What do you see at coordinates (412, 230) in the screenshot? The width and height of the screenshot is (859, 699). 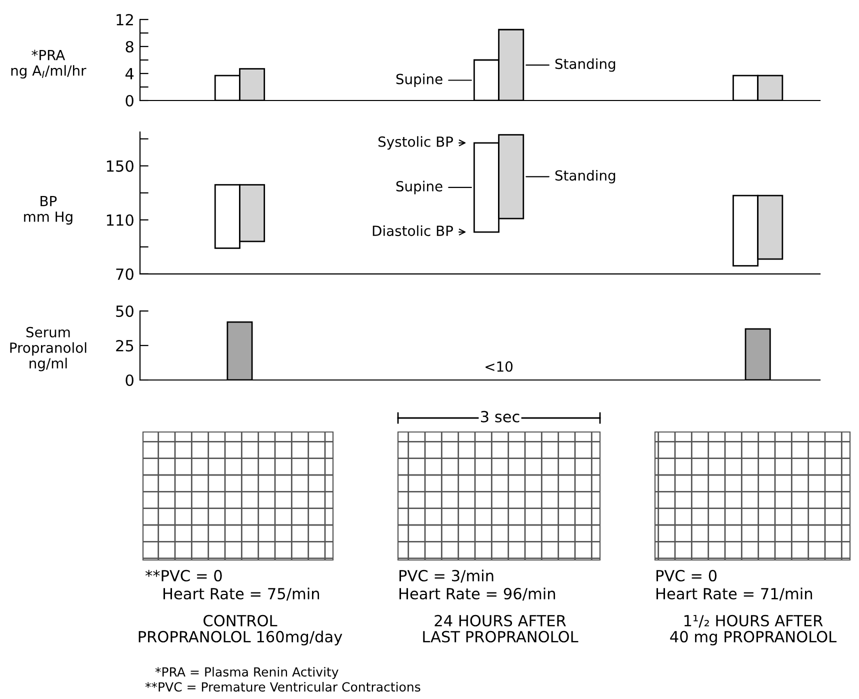 I see `annotation: Diastolic BP` at bounding box center [412, 230].